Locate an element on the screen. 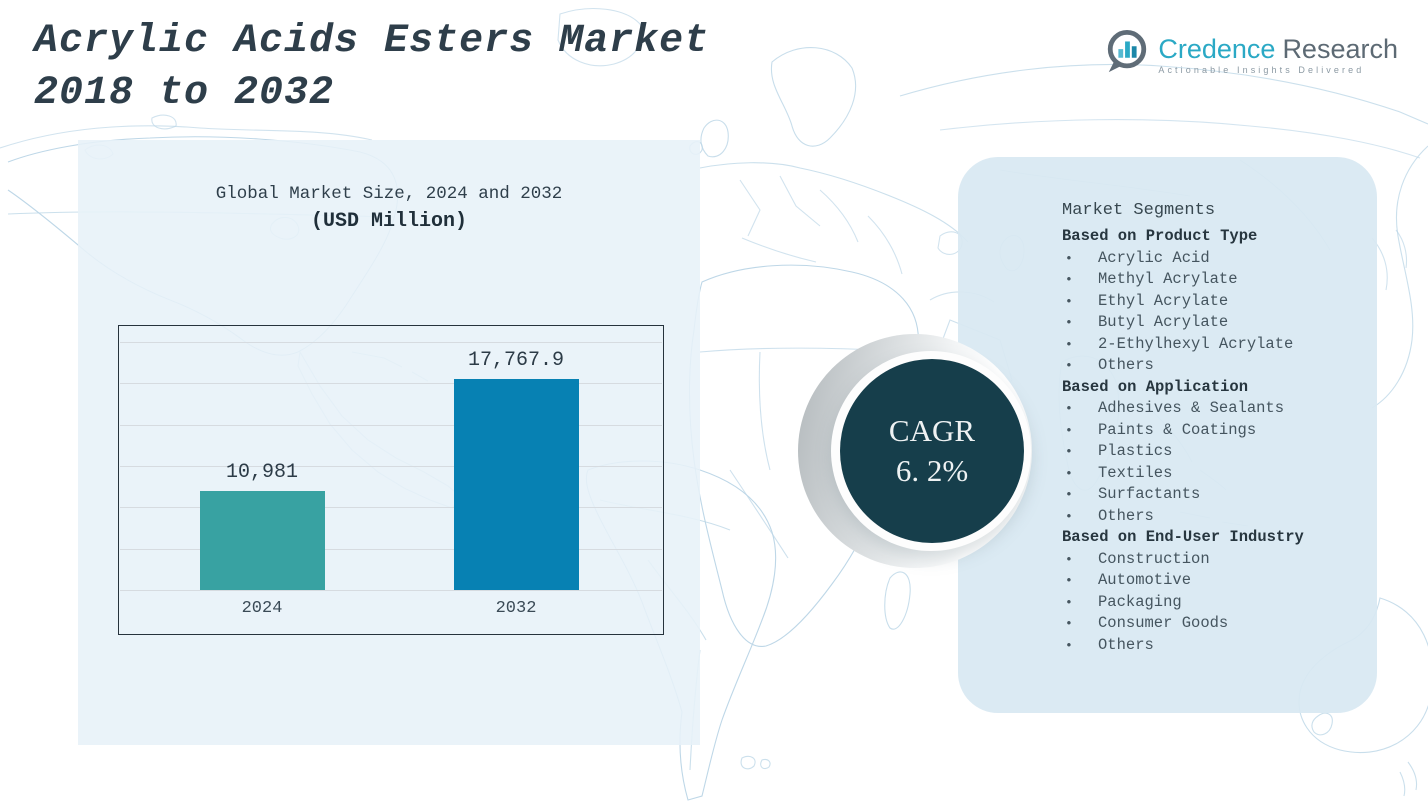 The width and height of the screenshot is (1428, 804). segment-item: • 2-Ethylhexyl Acrylate is located at coordinates (1201, 345).